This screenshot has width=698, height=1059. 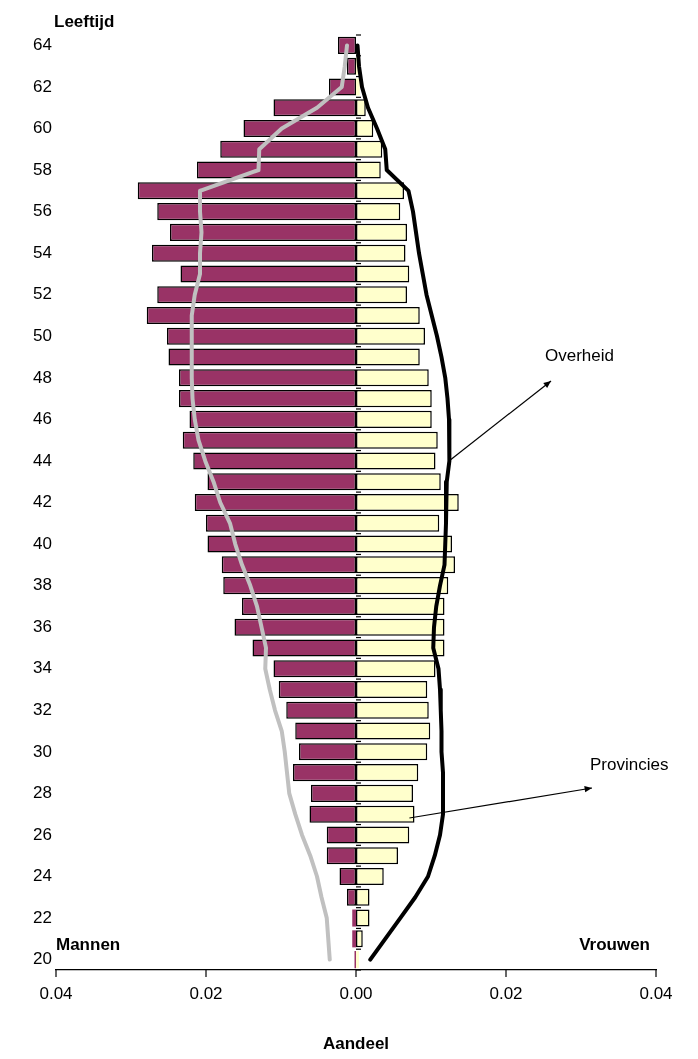 I want to click on y-tick-label: 24, so click(x=42, y=876).